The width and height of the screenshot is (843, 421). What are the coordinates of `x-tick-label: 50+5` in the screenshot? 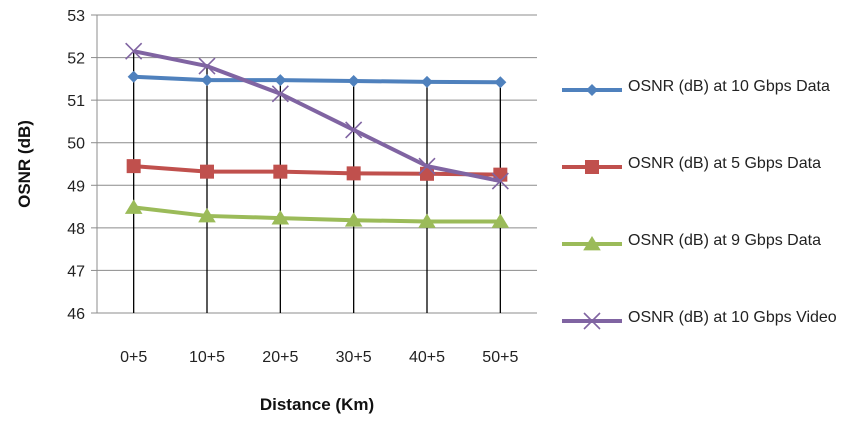 It's located at (500, 357).